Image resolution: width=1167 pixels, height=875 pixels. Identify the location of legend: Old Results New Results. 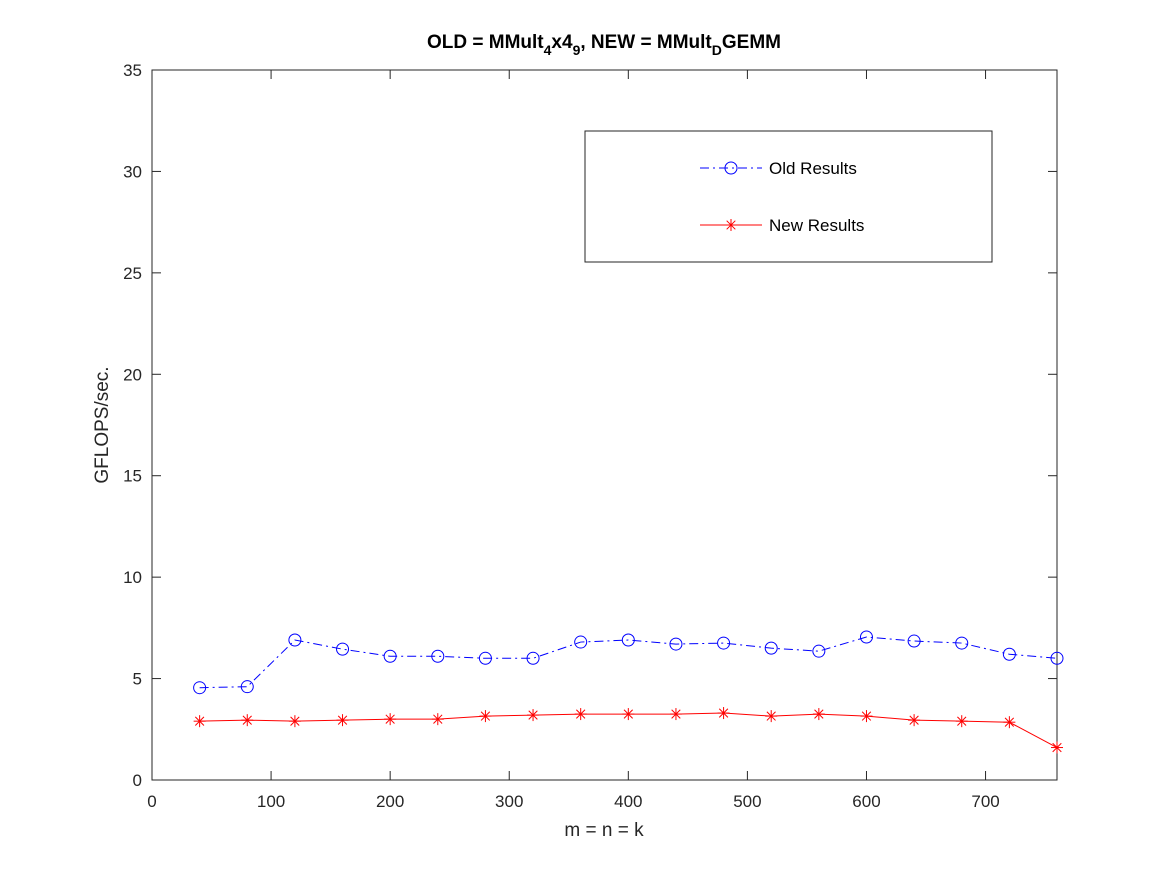
(788, 196).